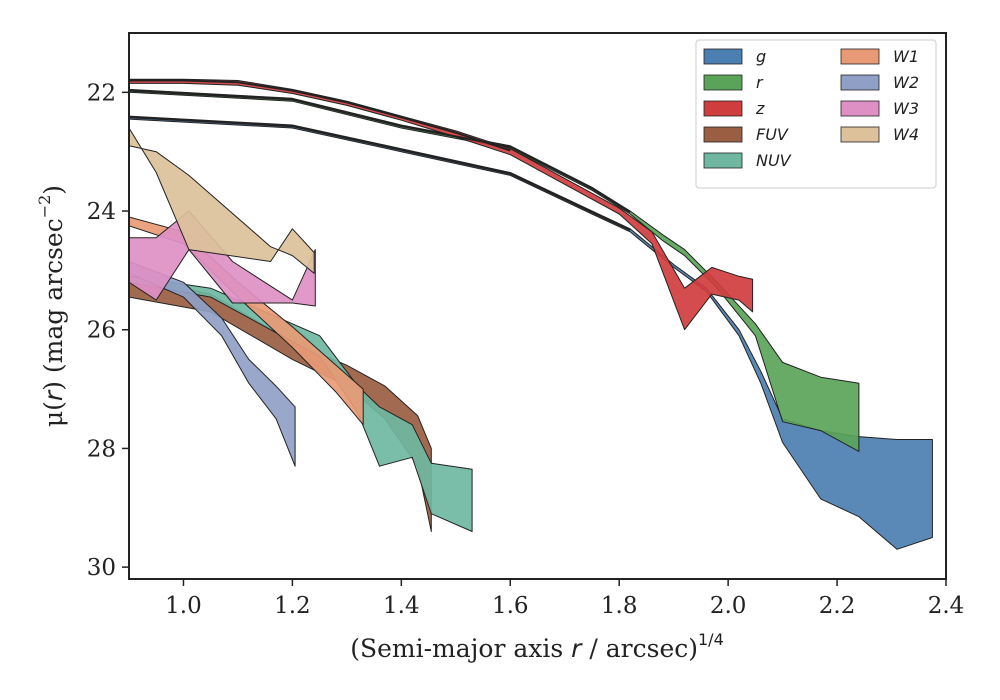 The width and height of the screenshot is (1000, 700). What do you see at coordinates (101, 93) in the screenshot?
I see `y-tick-label: 22` at bounding box center [101, 93].